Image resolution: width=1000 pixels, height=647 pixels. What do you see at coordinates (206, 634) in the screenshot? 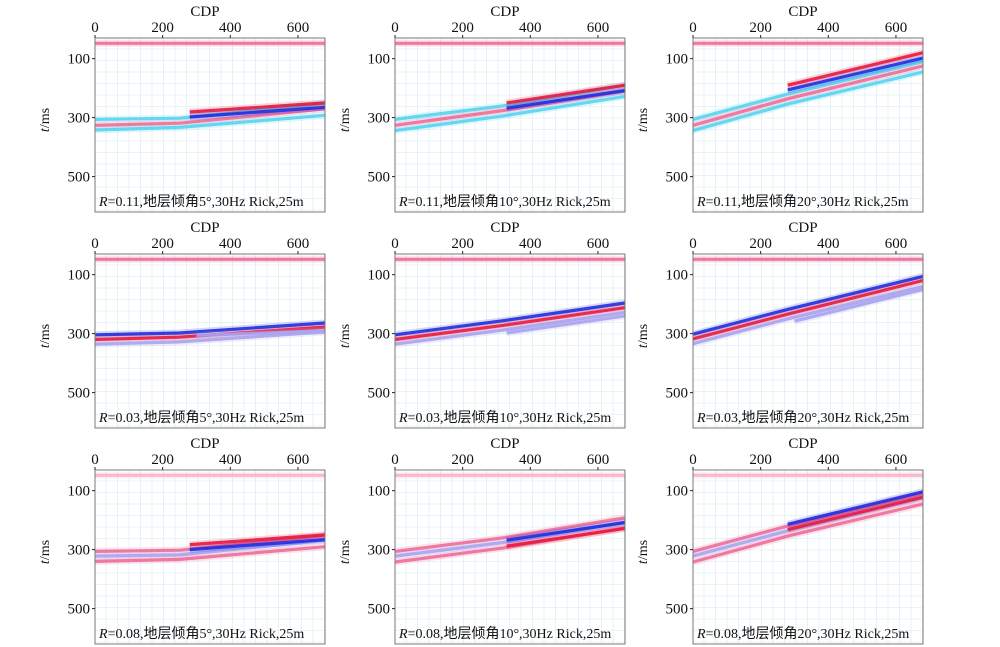
I see `caption-text: =0.08,地层倾角5°,30Hz Rick,25m` at bounding box center [206, 634].